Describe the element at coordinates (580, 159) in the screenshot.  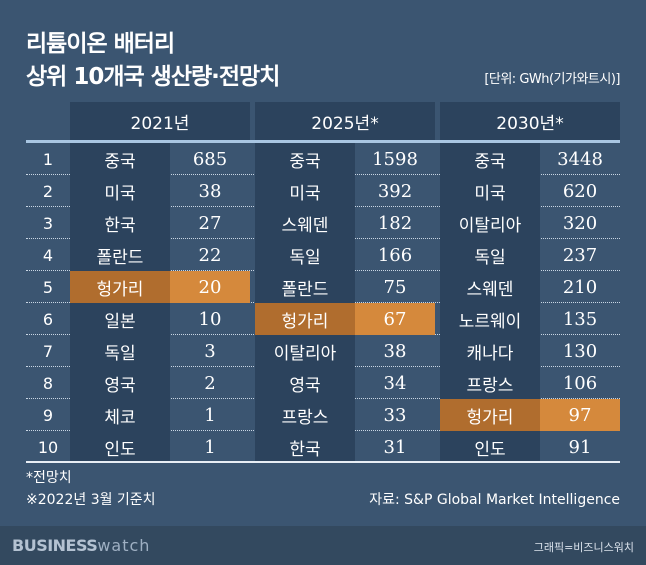
I see `value-cell: 3448` at that location.